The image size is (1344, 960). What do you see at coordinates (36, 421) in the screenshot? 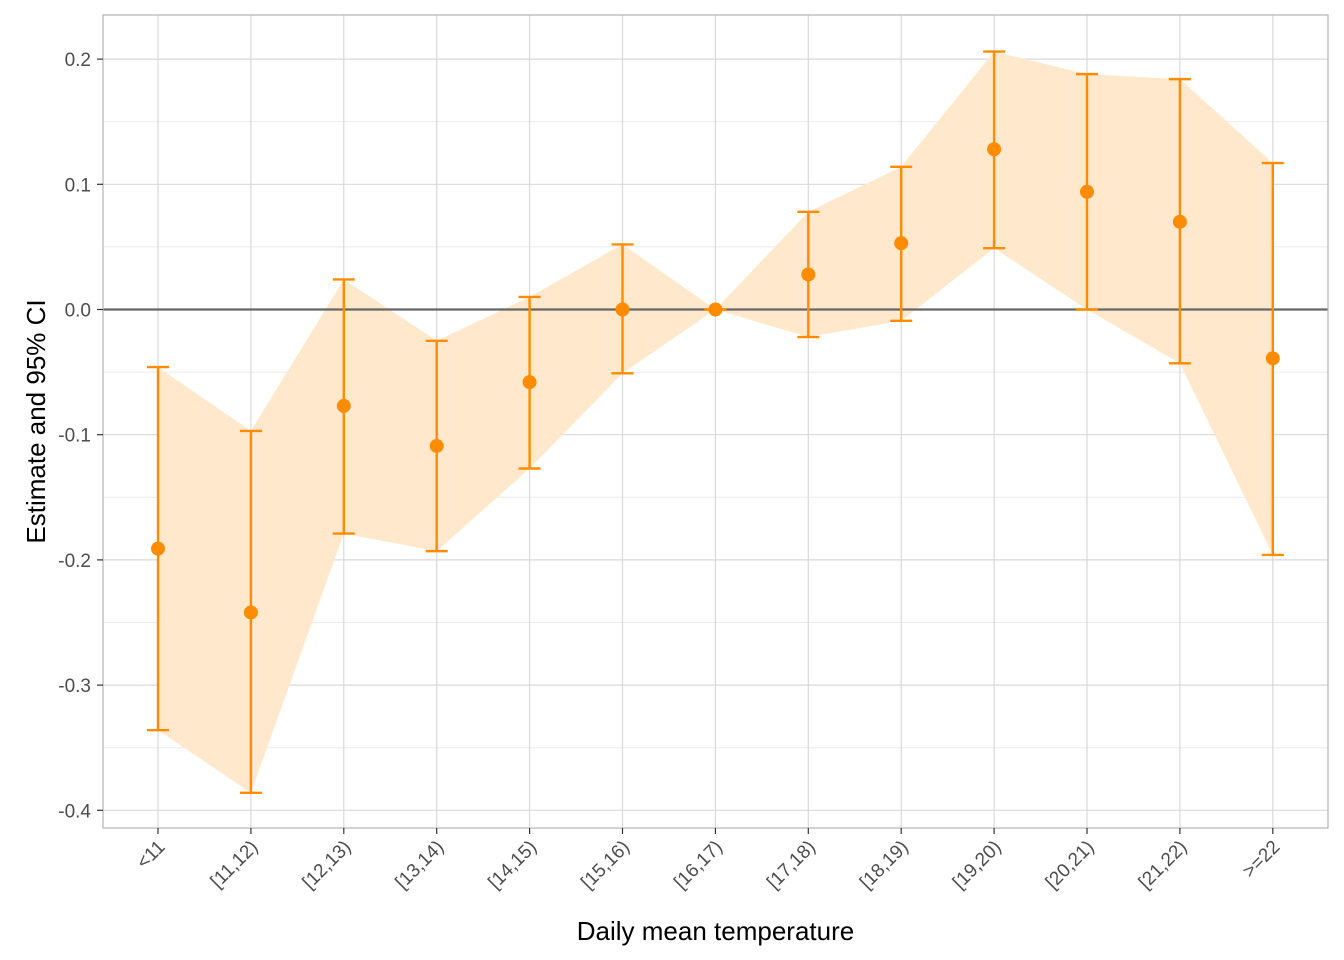
I see `y-axis-title: Estimate and 95% CI` at bounding box center [36, 421].